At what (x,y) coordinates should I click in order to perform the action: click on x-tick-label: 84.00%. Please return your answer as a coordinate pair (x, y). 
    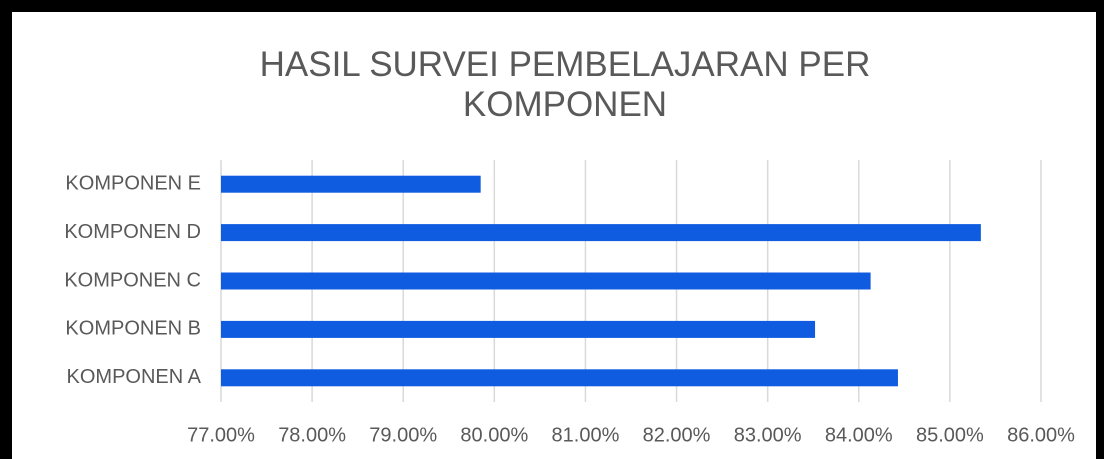
    Looking at the image, I should click on (859, 435).